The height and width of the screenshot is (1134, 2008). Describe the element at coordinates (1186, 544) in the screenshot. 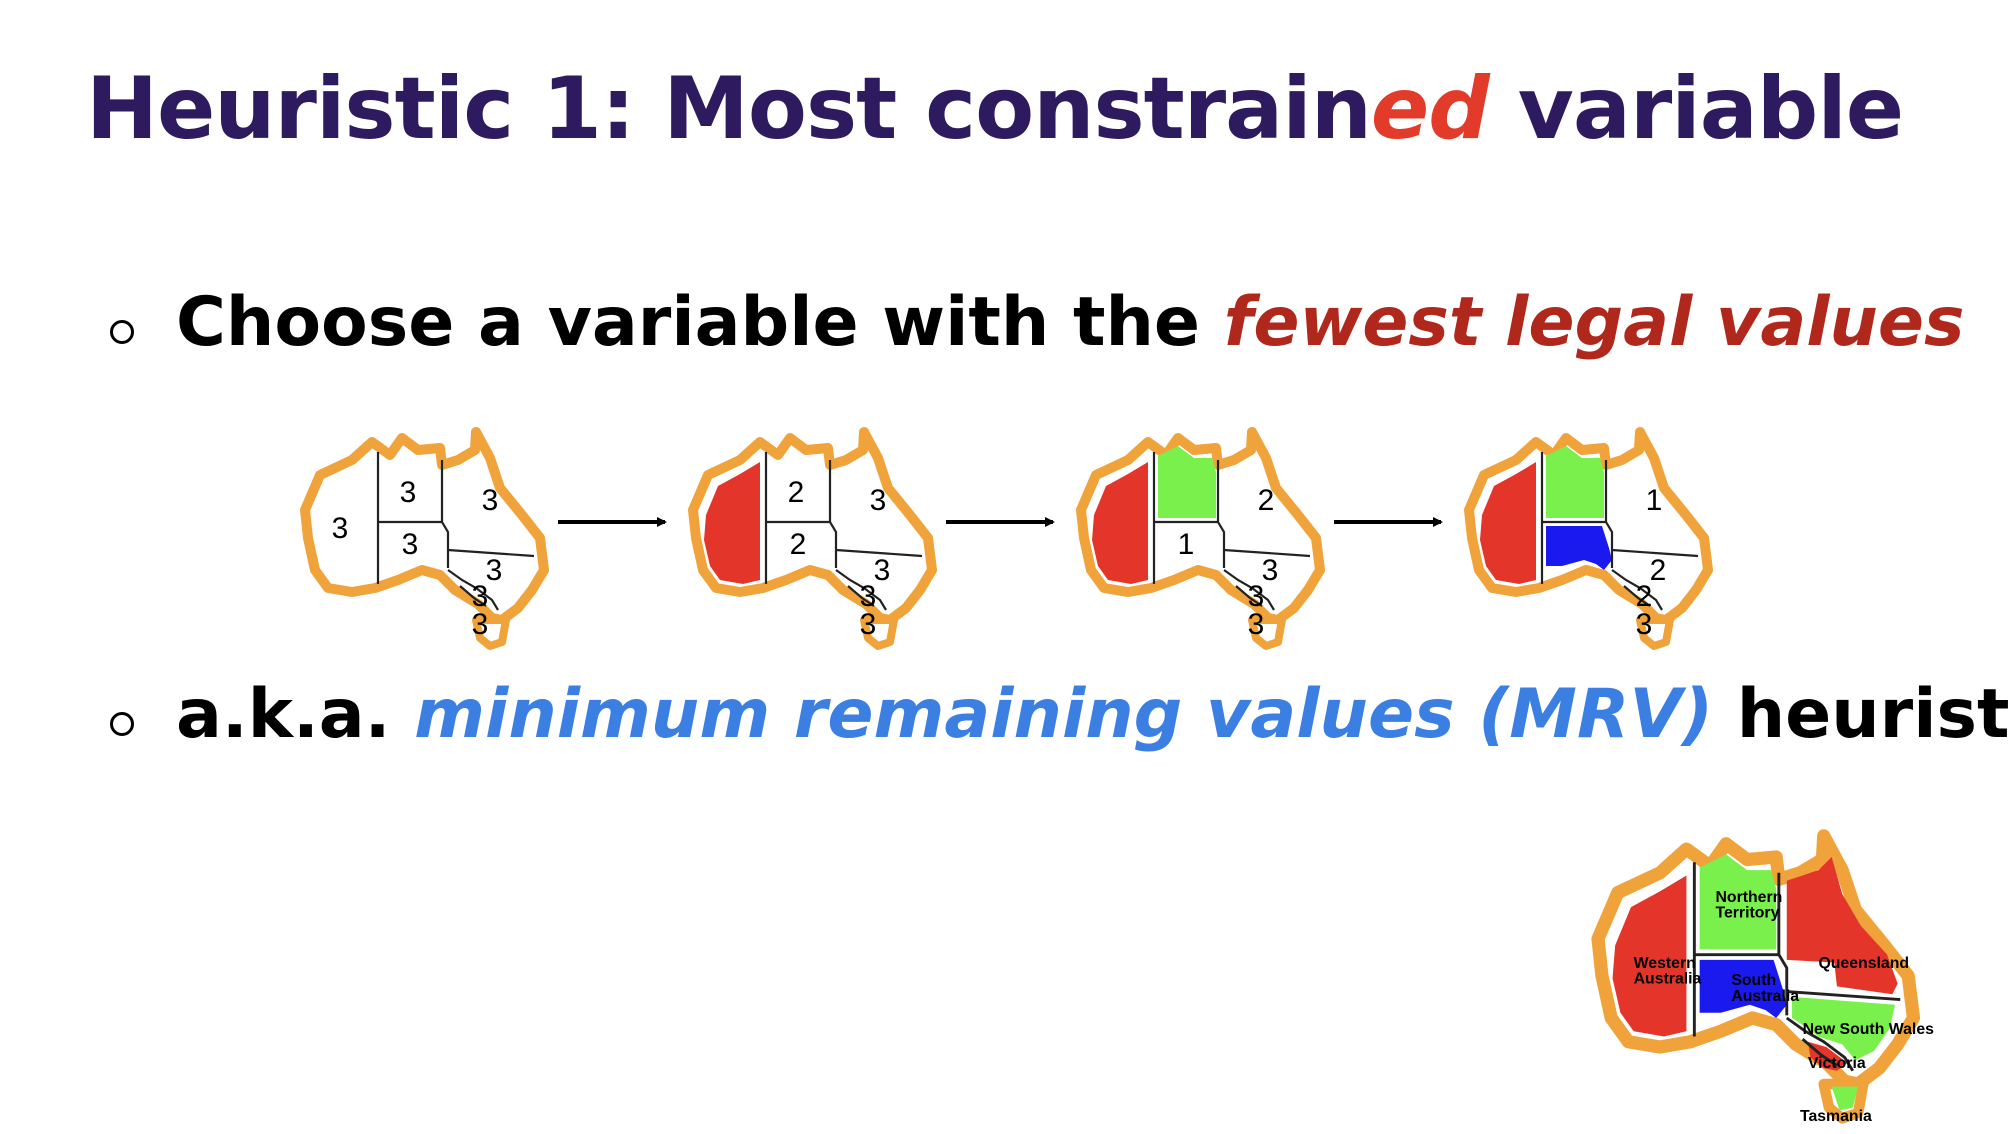

I see `remaining-count-sa: 1` at that location.